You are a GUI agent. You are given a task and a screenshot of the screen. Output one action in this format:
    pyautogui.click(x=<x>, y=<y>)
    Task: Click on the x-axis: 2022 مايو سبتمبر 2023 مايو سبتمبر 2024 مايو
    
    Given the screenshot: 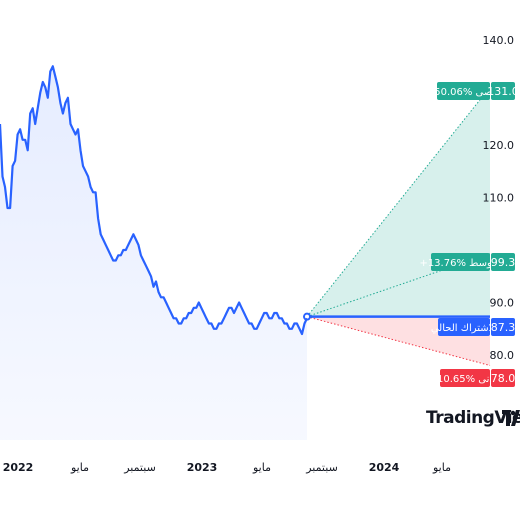 What is the action you would take?
    pyautogui.click(x=227, y=467)
    